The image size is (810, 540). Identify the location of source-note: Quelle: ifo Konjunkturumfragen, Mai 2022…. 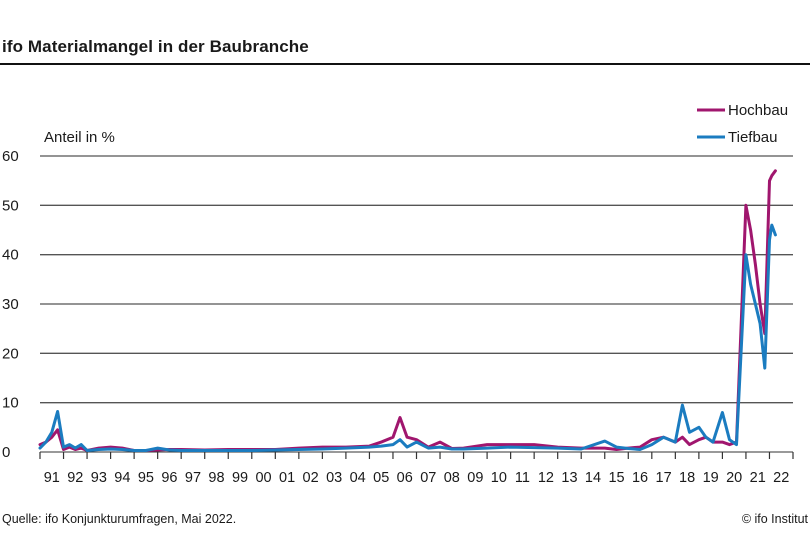
(119, 519).